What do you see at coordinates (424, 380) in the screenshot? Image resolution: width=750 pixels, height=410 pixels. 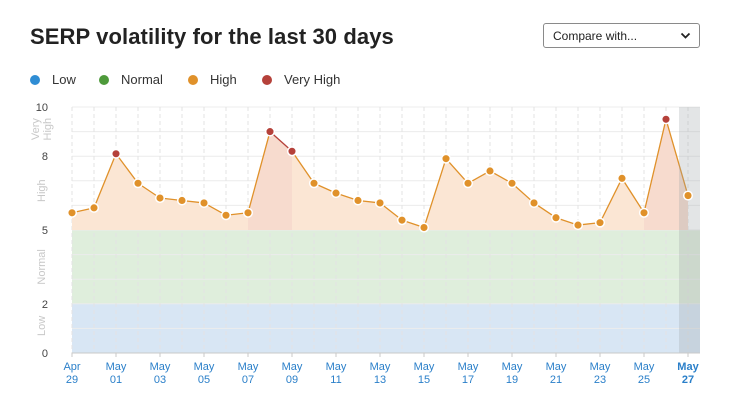 I see `x-tick-label-day: 15` at bounding box center [424, 380].